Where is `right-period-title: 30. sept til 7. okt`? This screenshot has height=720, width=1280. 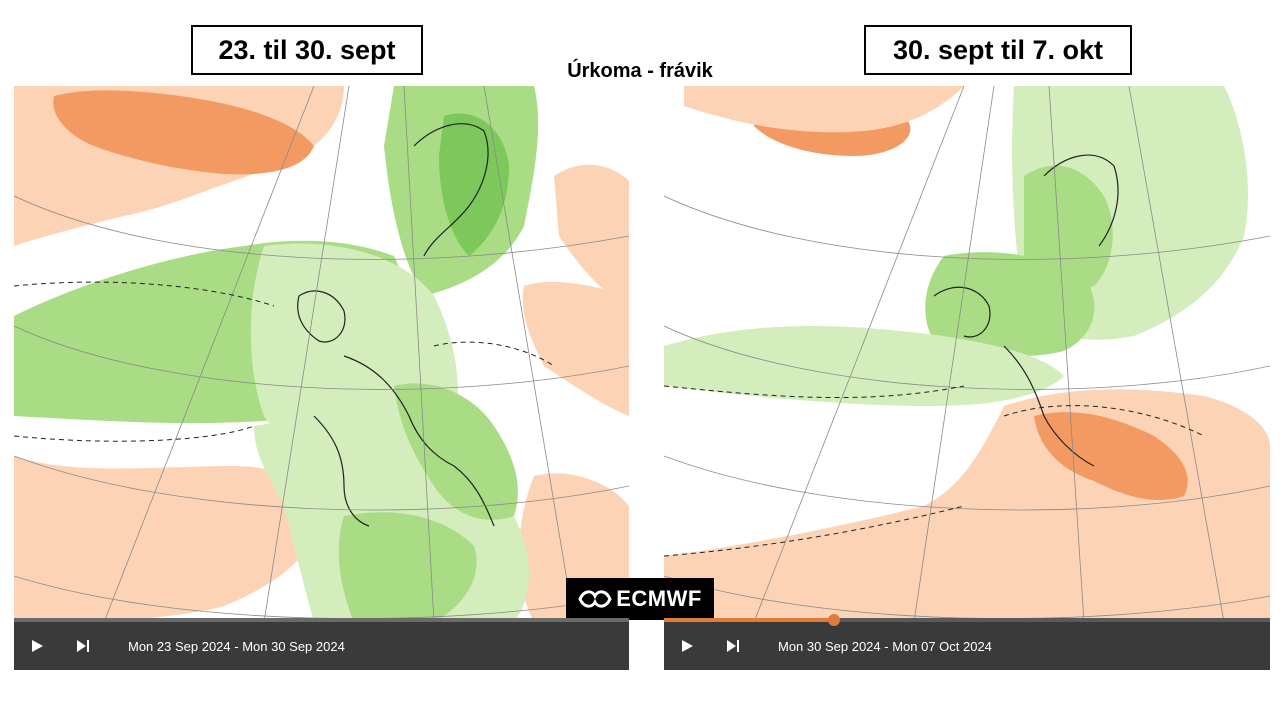
right-period-title: 30. sept til 7. okt is located at coordinates (998, 50).